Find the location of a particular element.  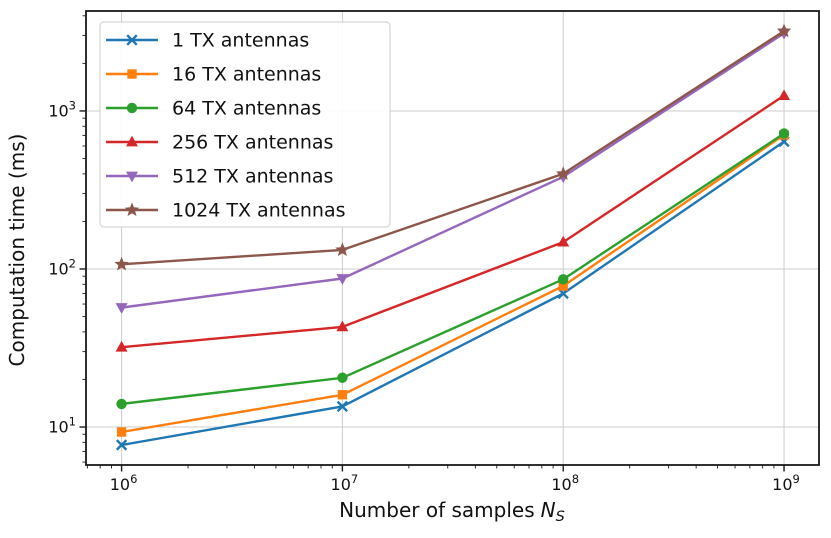

x-tick-label-1e6: 10⁶ is located at coordinates (124, 483).